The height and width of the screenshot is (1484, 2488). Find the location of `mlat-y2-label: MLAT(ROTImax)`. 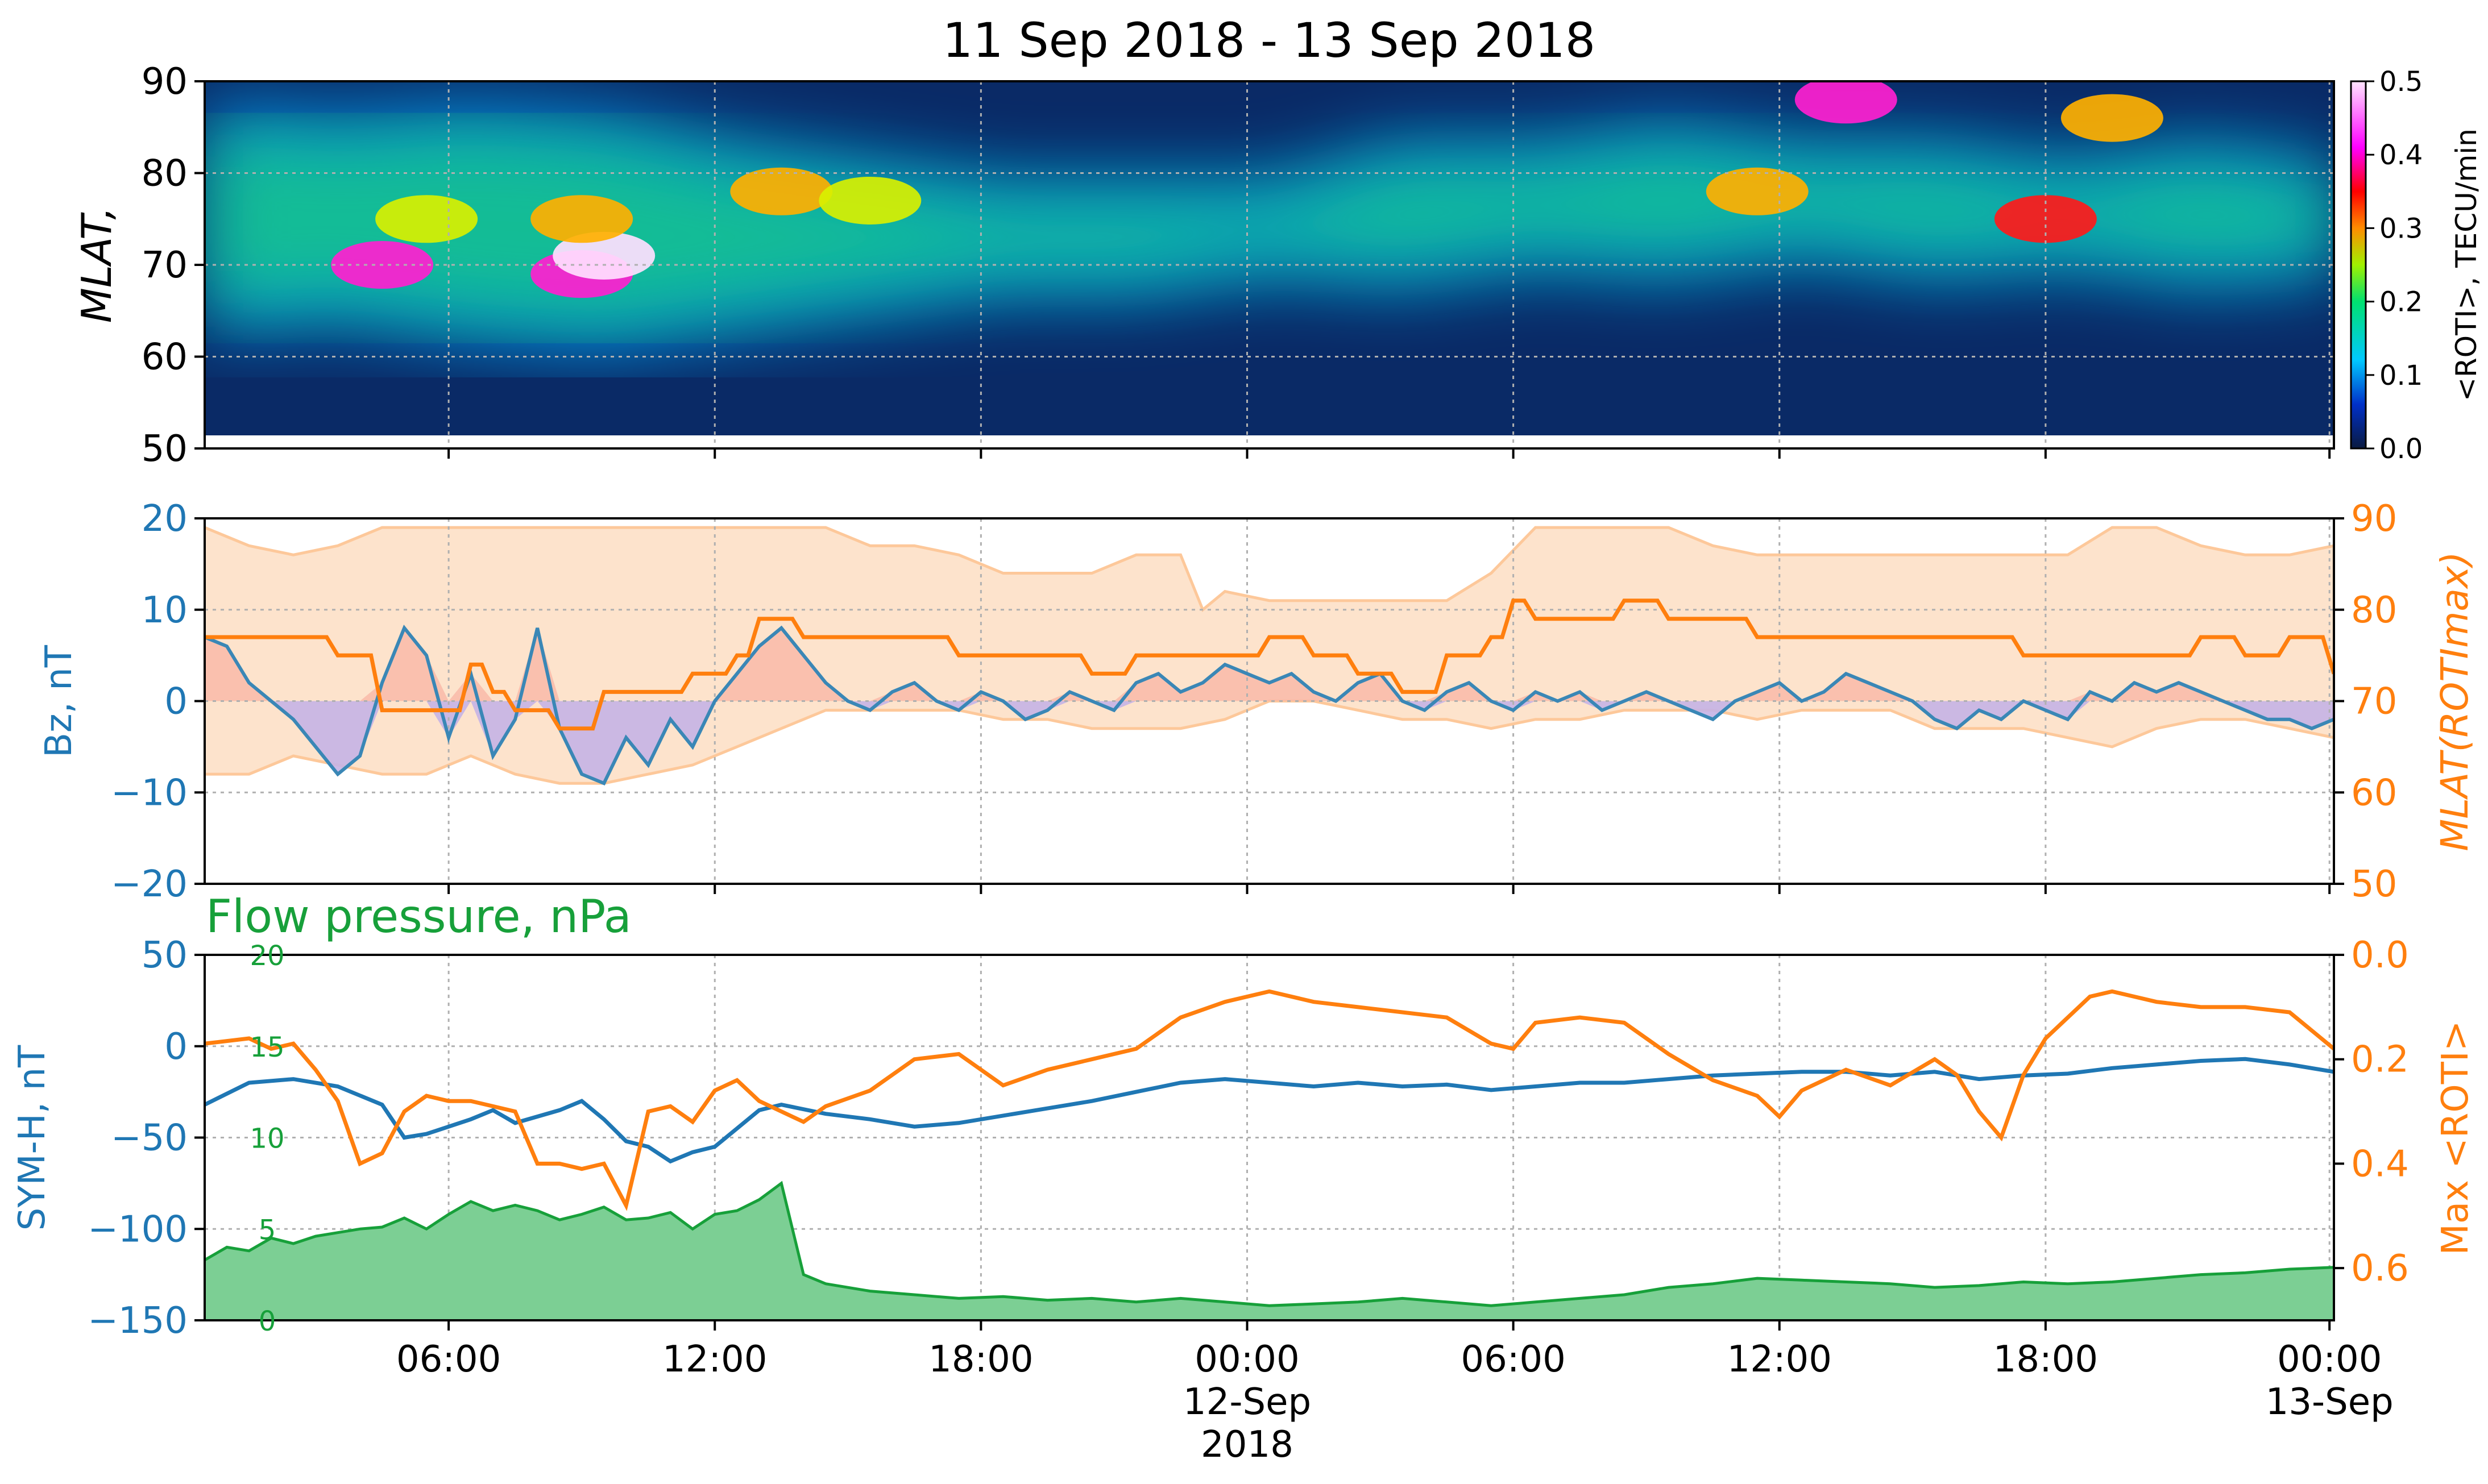

mlat-y2-label: MLAT(ROTImax) is located at coordinates (2455, 701).